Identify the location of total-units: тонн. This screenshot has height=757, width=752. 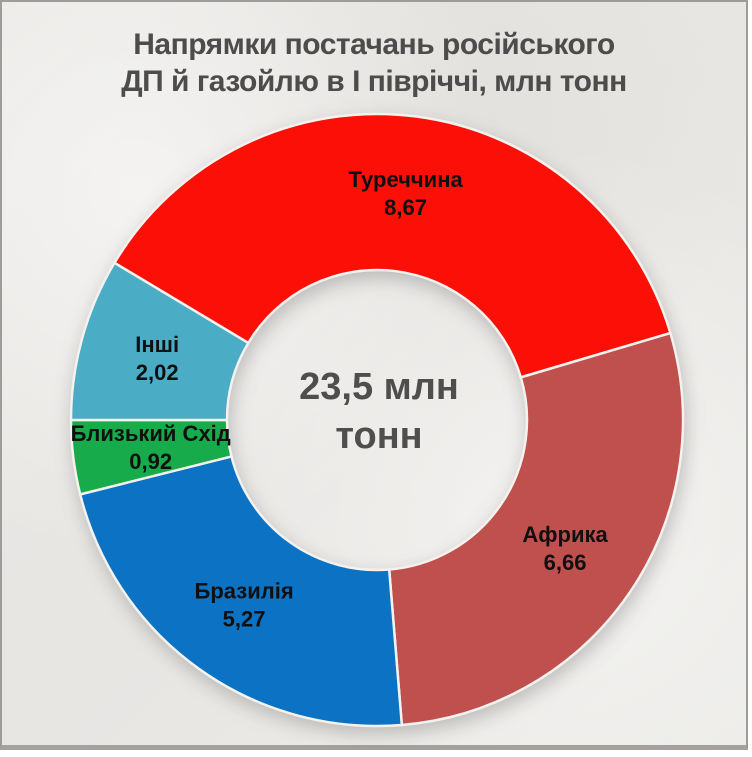
(379, 436).